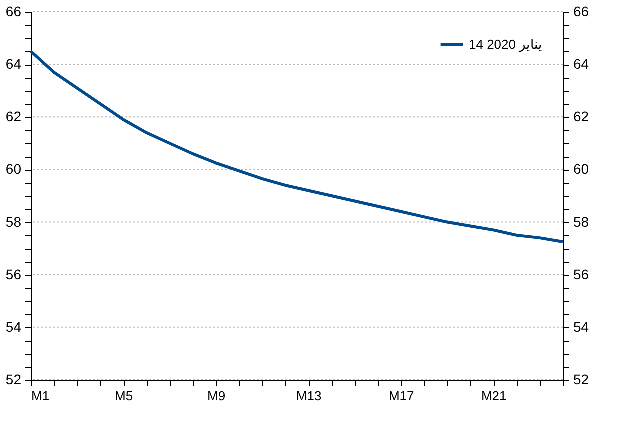 The image size is (621, 448). I want to click on x-tick-label: M9, so click(217, 396).